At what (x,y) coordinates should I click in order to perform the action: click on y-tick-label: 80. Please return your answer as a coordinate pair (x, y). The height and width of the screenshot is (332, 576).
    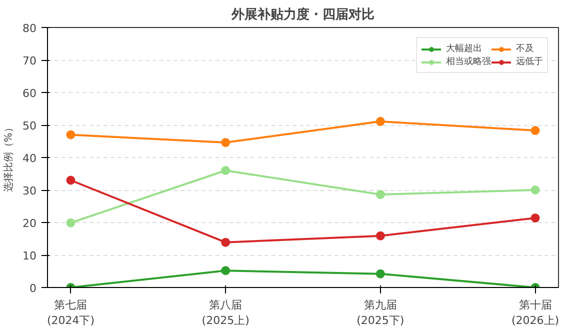
    Looking at the image, I should click on (29, 28).